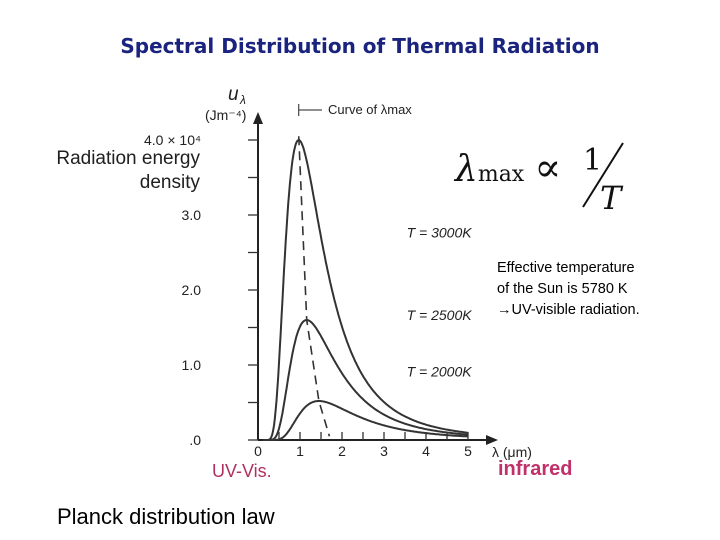 This screenshot has width=720, height=540. What do you see at coordinates (342, 451) in the screenshot?
I see `x-tick-label: 2` at bounding box center [342, 451].